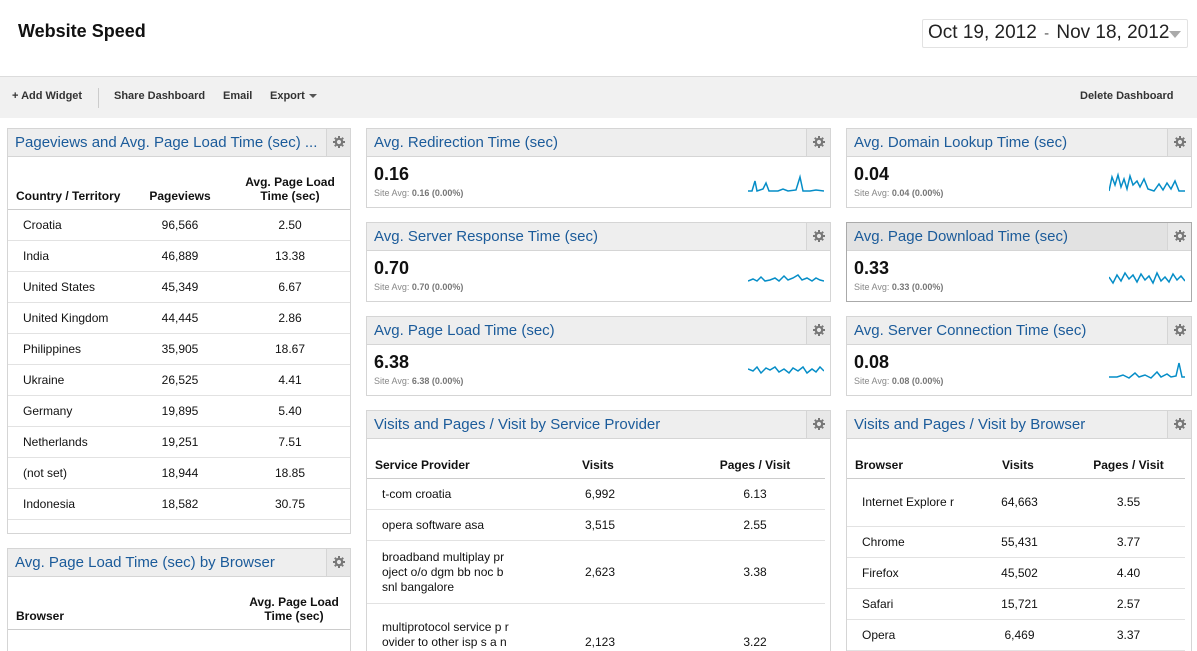 The height and width of the screenshot is (651, 1197). Describe the element at coordinates (466, 142) in the screenshot. I see `widget-title: Avg. Redirection Time (sec)` at that location.